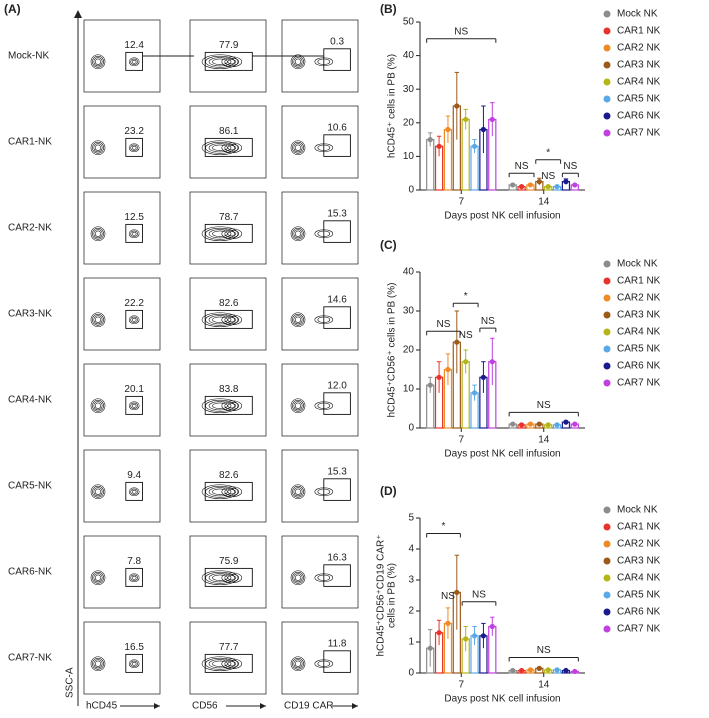 This screenshot has width=709, height=718. I want to click on gate-percent: 86.1, so click(229, 131).